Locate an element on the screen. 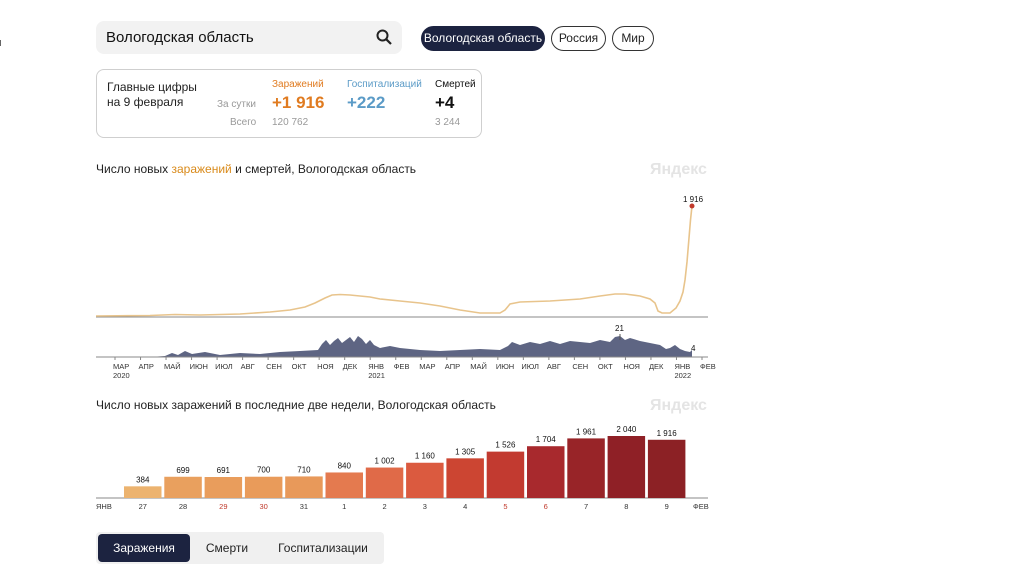  day-label: 2 is located at coordinates (384, 506).